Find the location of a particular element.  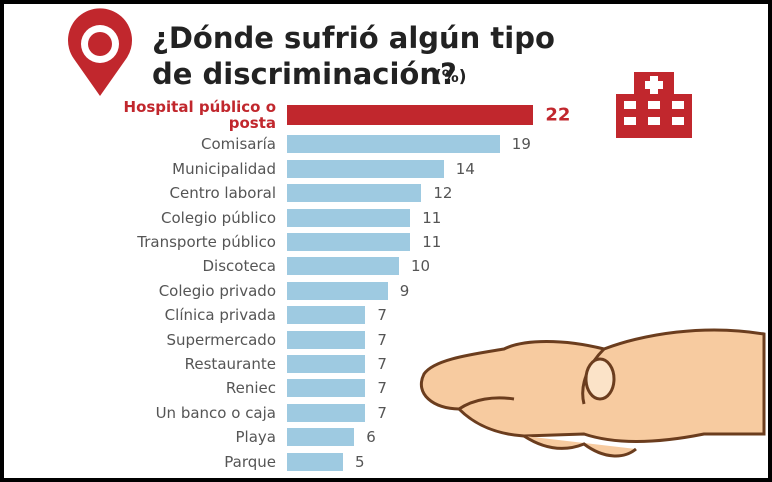

hospital-icon is located at coordinates (654, 105).